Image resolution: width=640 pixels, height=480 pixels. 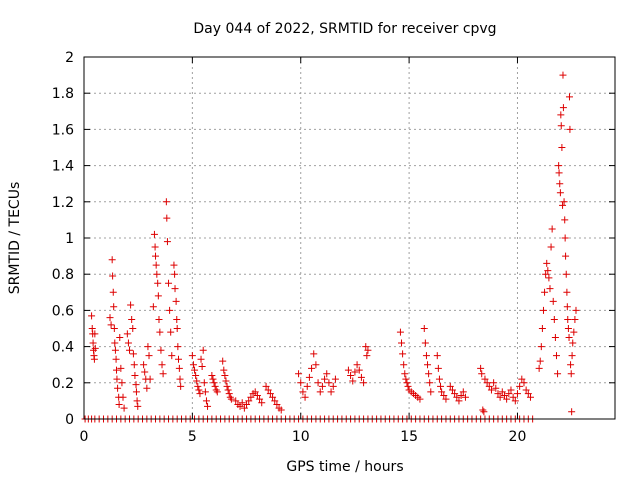 I want to click on y-axis-label: SRMTID / TECUs, so click(x=15, y=238).